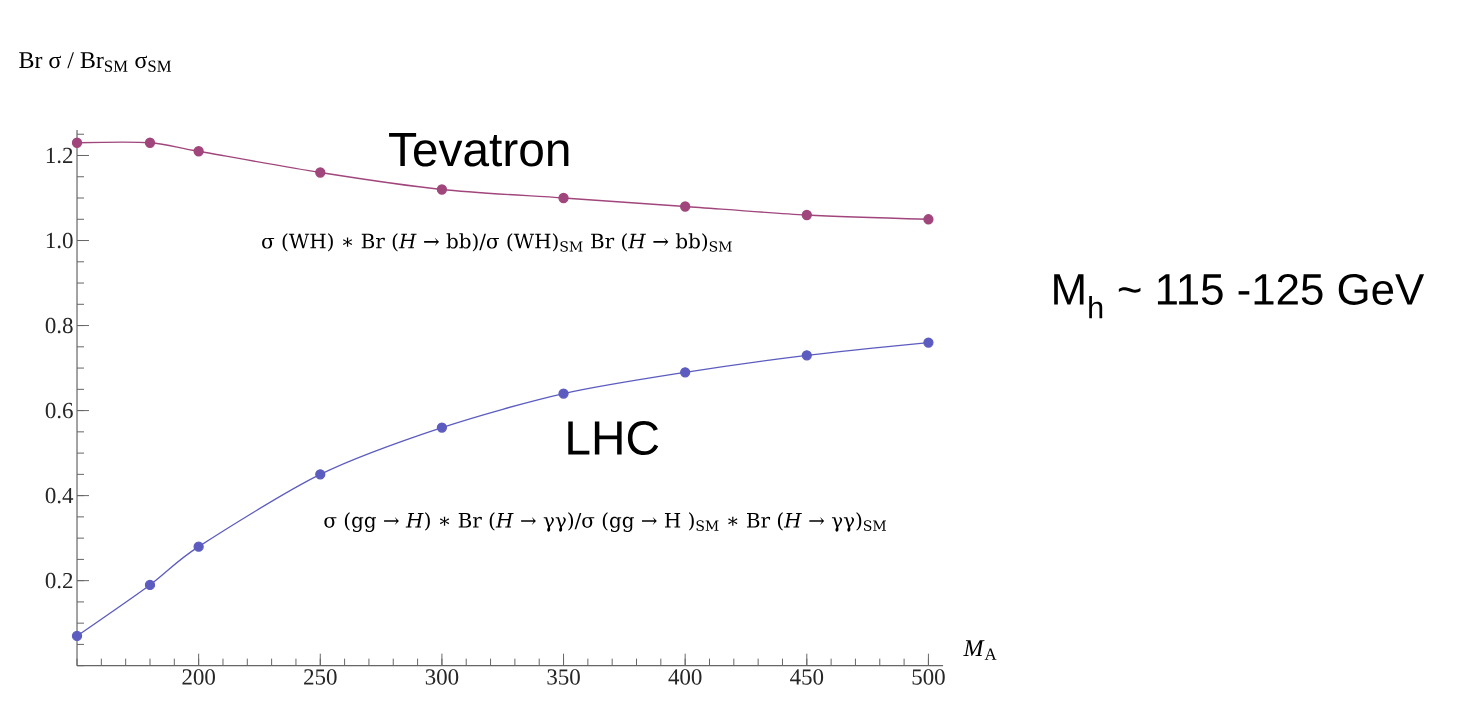 Image resolution: width=1479 pixels, height=702 pixels. What do you see at coordinates (685, 677) in the screenshot?
I see `x-tick-label: 400` at bounding box center [685, 677].